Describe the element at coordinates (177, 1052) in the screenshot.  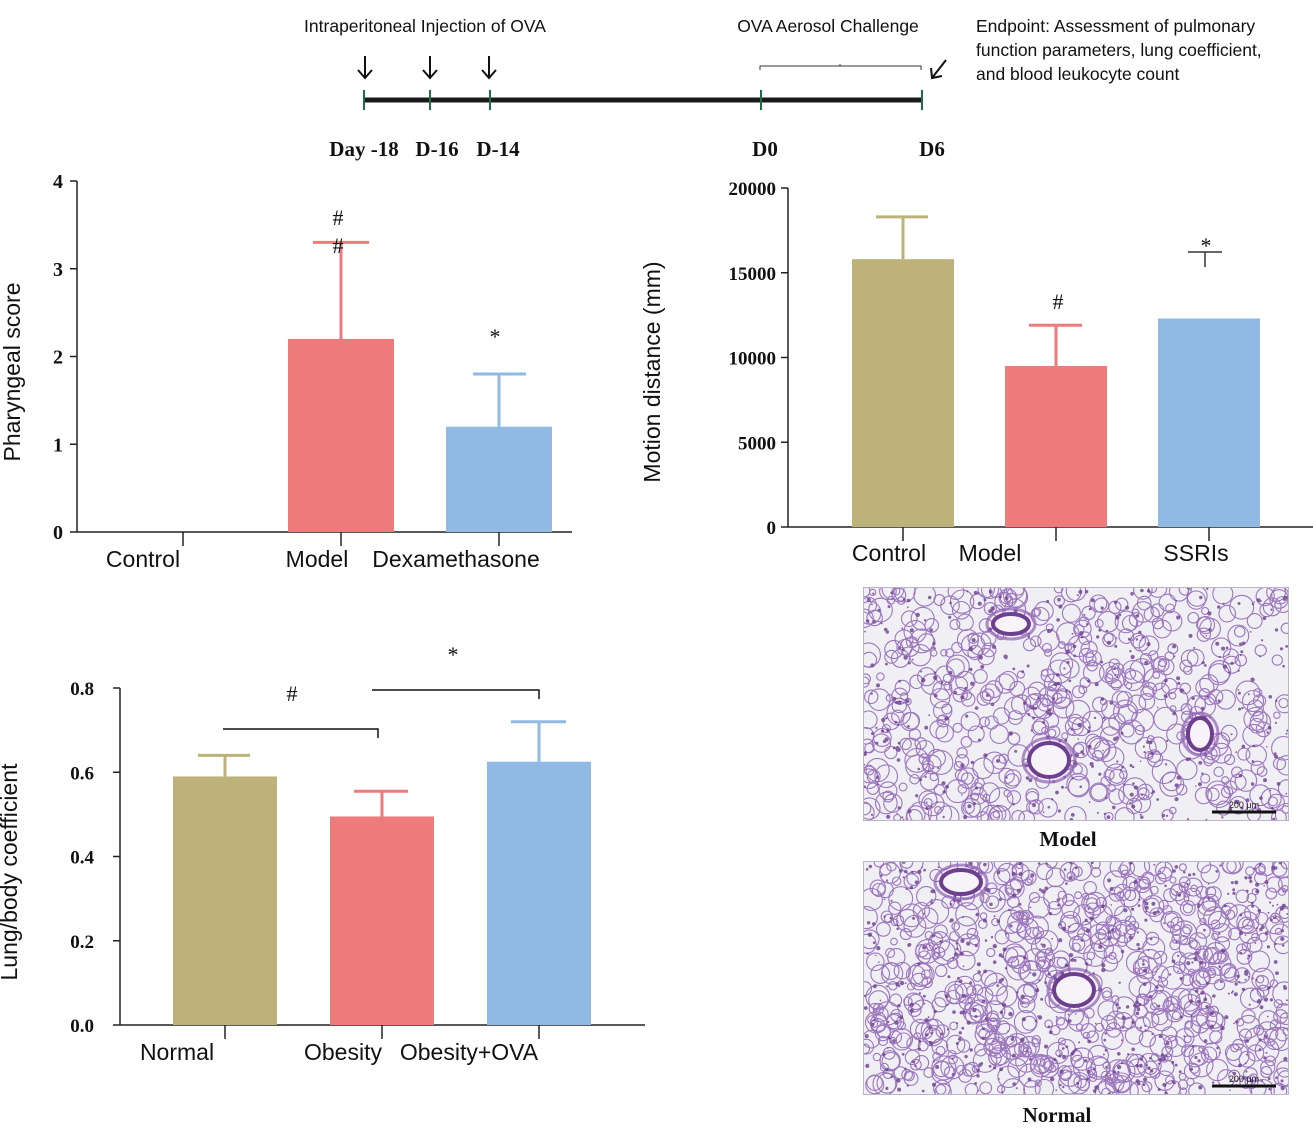
I see `category-label: Normal` at that location.